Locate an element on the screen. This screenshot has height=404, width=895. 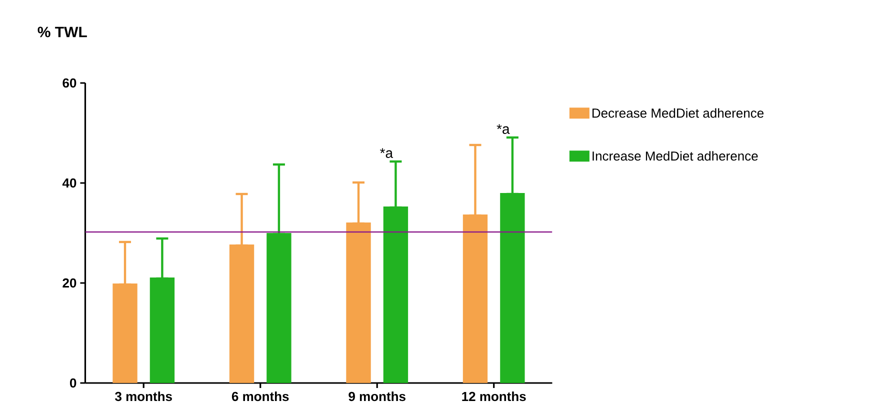
x-tick-label: 9 months is located at coordinates (377, 396).